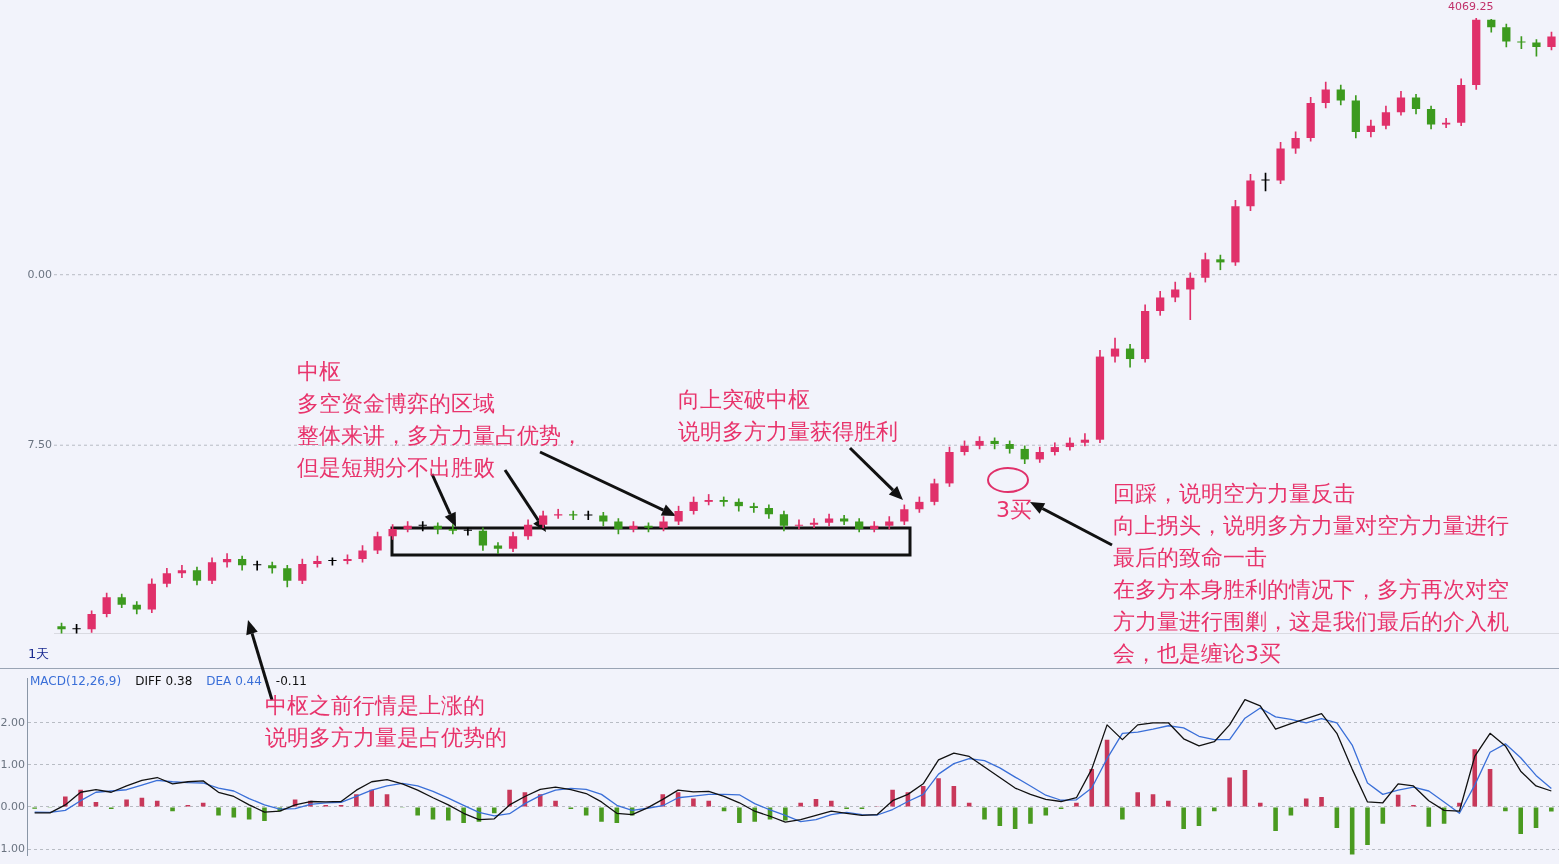  Describe the element at coordinates (396, 404) in the screenshot. I see `annotation: 多空资金博弈的区域` at that location.